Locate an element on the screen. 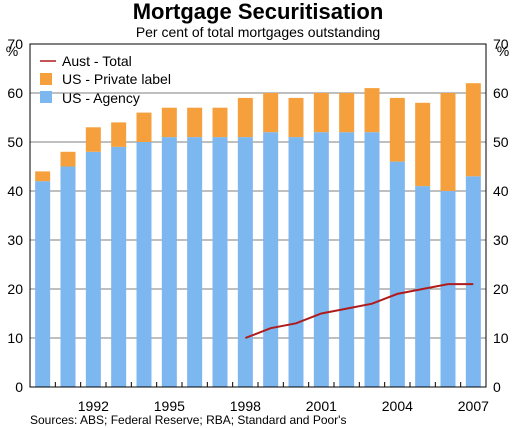 This screenshot has height=428, width=516. bar-us-agency-2002 is located at coordinates (347, 259).